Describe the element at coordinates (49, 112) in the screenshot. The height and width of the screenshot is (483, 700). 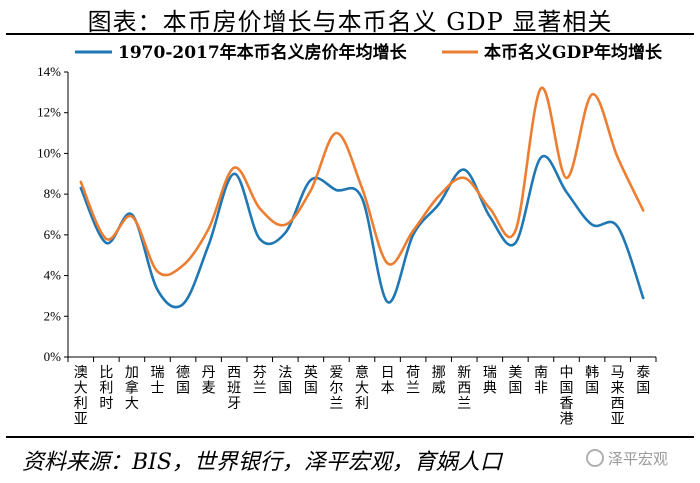
I see `y-tick-label: 12%` at that location.